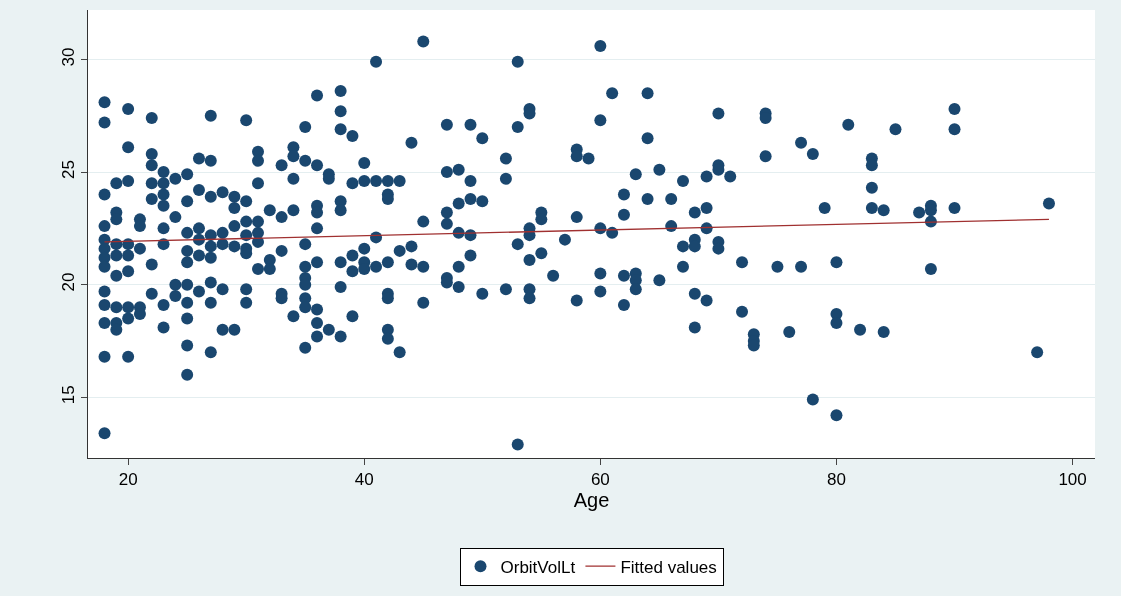  Describe the element at coordinates (1072, 480) in the screenshot. I see `x-tick-label: 100` at that location.